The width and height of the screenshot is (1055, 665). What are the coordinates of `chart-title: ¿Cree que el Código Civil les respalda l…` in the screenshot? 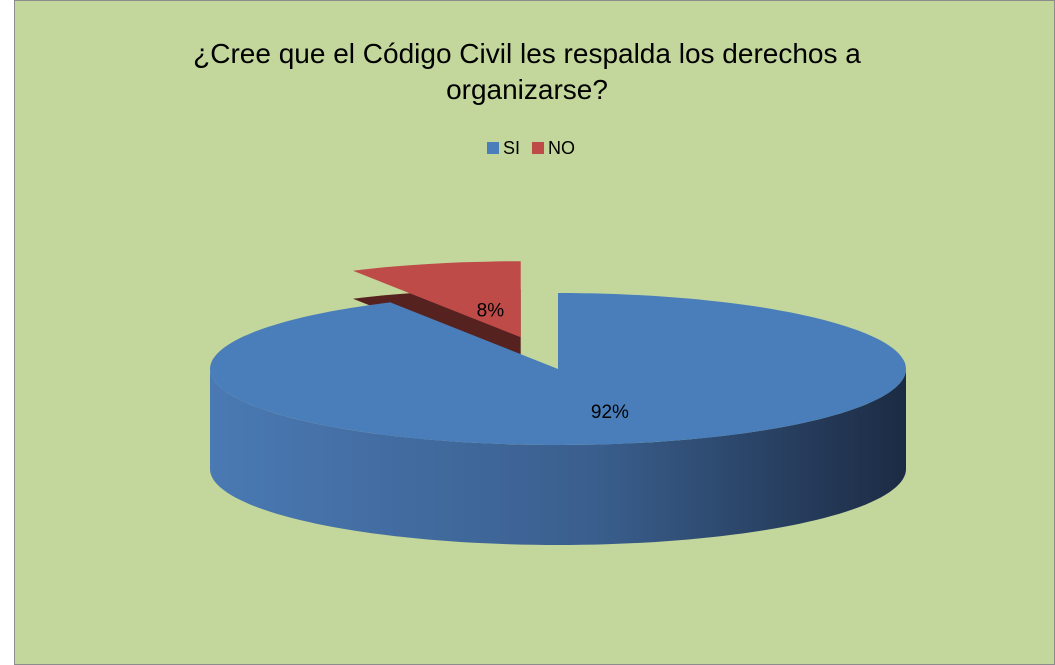 It's located at (527, 71).